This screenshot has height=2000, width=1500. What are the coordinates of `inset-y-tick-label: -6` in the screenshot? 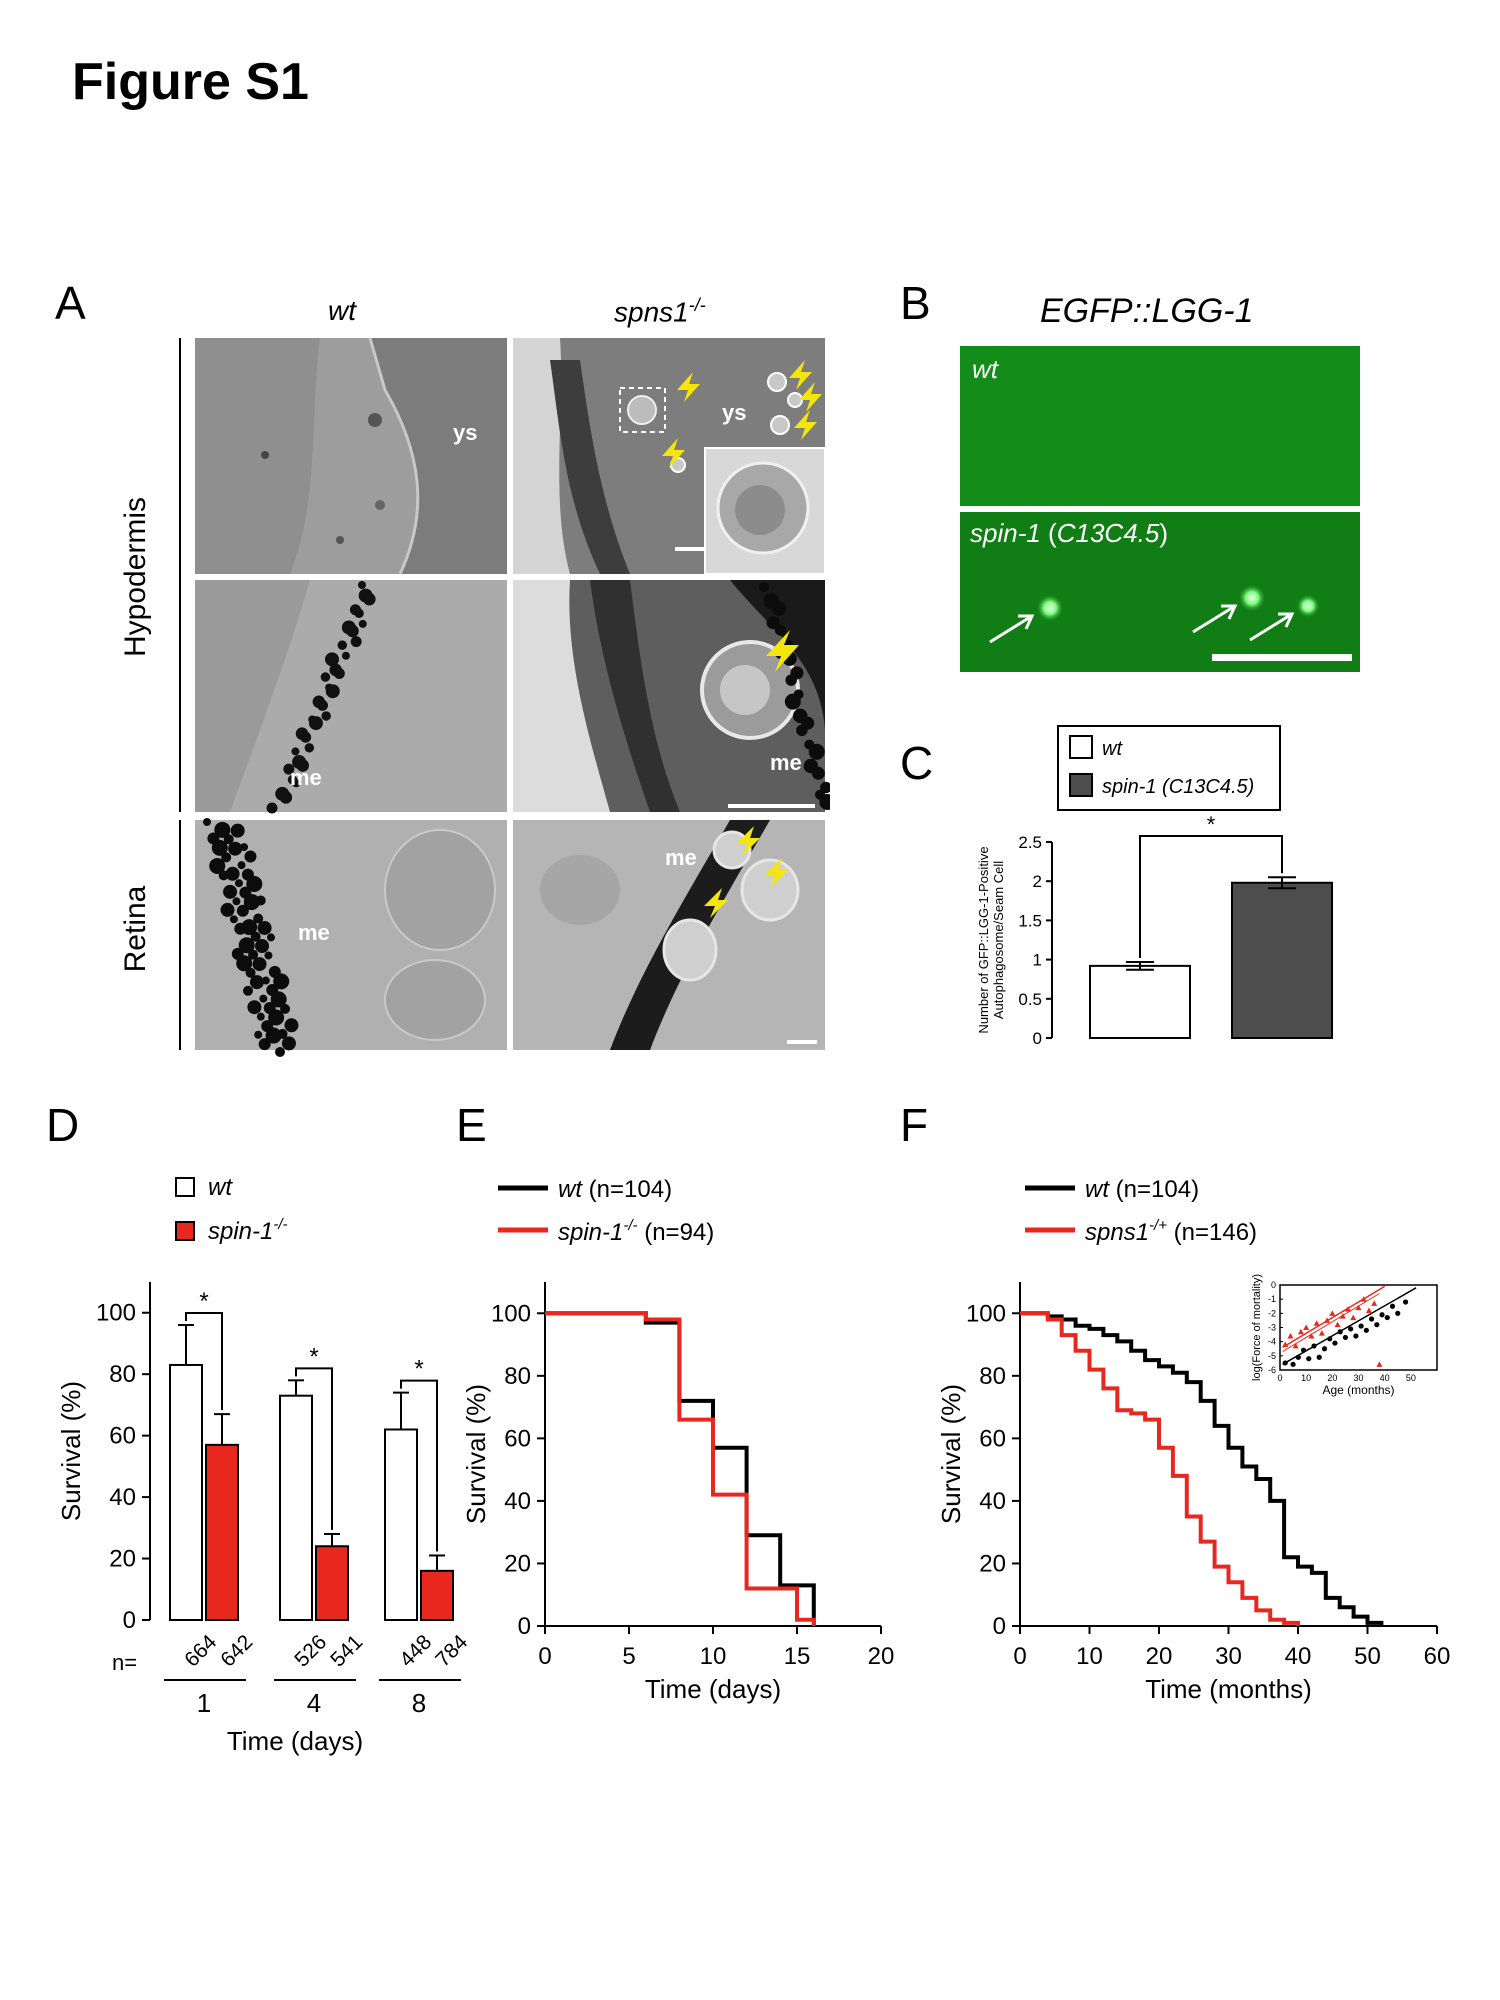 It's located at (1272, 1370).